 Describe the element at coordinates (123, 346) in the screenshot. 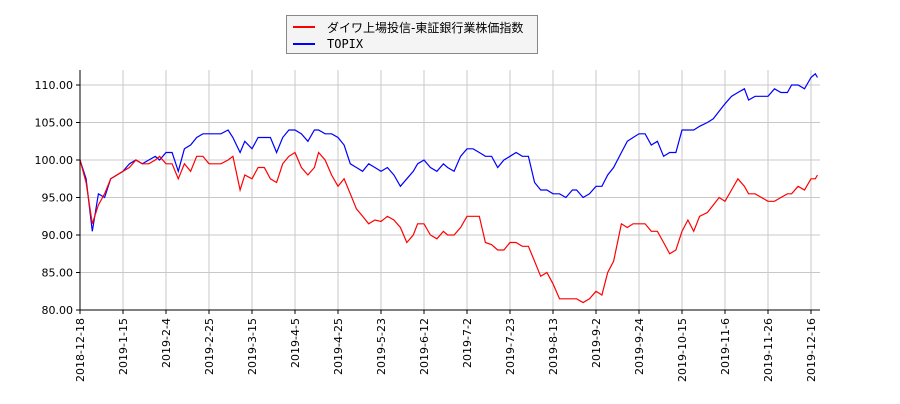

I see `x-tick-label: 2019-1-15` at that location.